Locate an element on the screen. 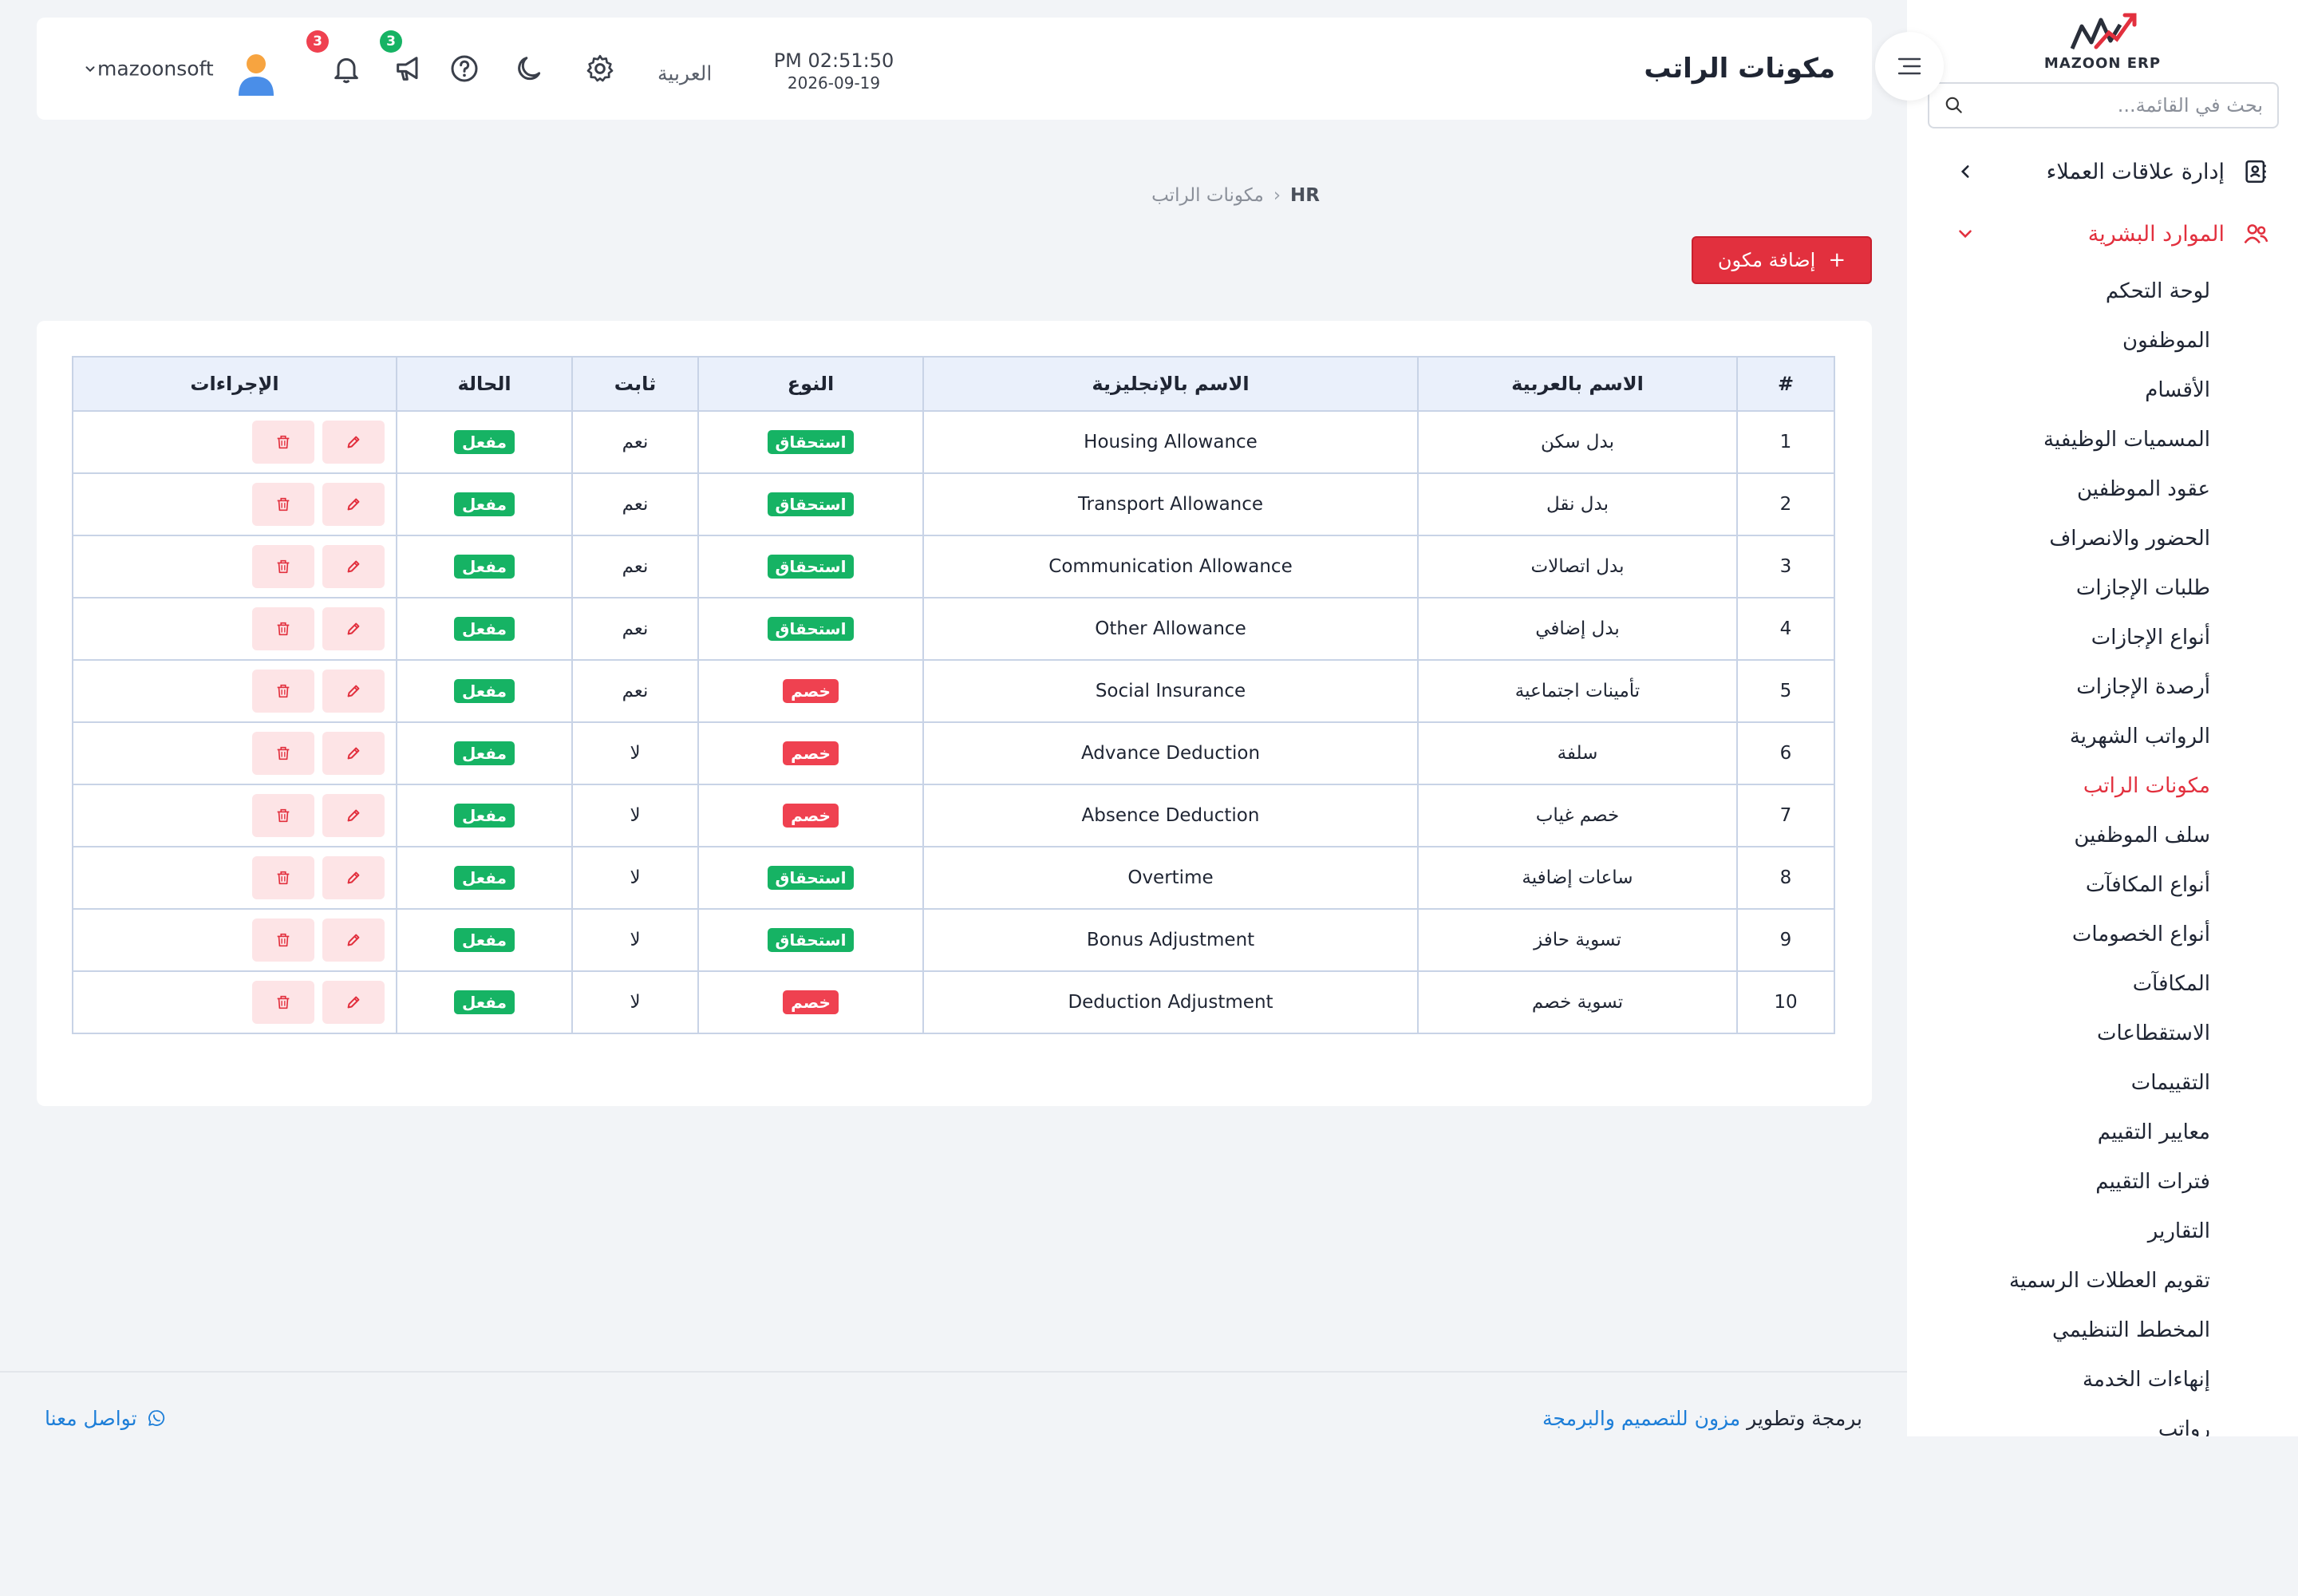  help-icon is located at coordinates (464, 69).